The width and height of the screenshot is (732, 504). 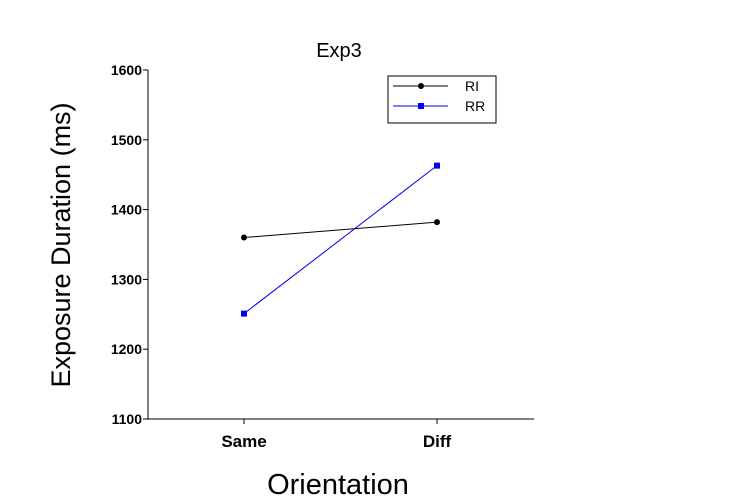 What do you see at coordinates (126, 140) in the screenshot?
I see `y-tick-label: 1500` at bounding box center [126, 140].